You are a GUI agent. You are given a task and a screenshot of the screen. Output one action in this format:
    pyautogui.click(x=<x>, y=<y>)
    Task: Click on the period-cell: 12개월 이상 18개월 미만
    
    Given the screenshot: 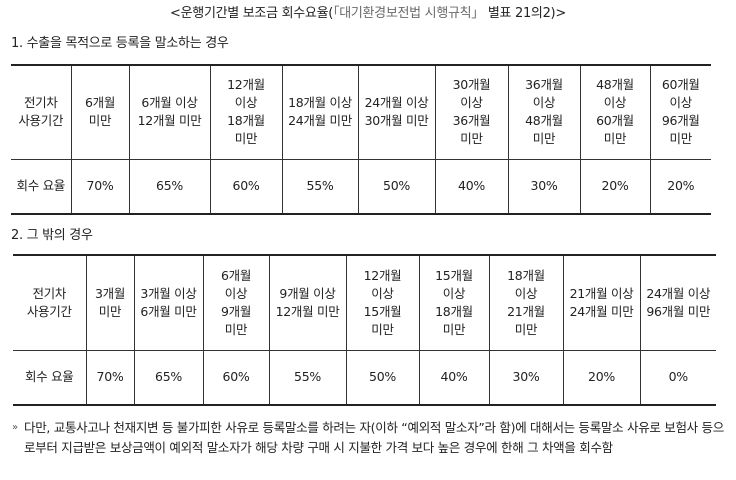 What is the action you would take?
    pyautogui.click(x=246, y=112)
    